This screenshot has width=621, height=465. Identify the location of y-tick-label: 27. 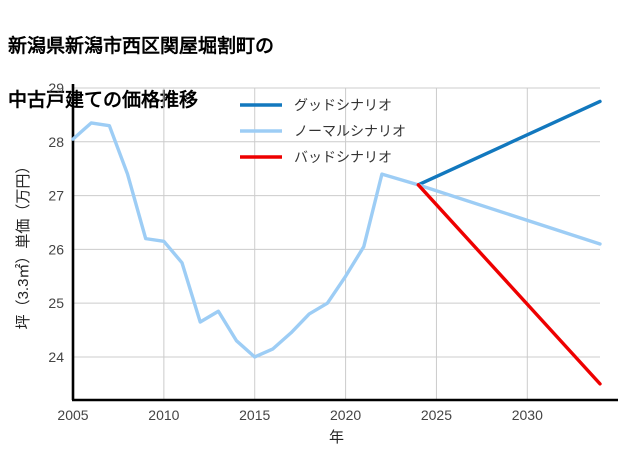
(56, 196).